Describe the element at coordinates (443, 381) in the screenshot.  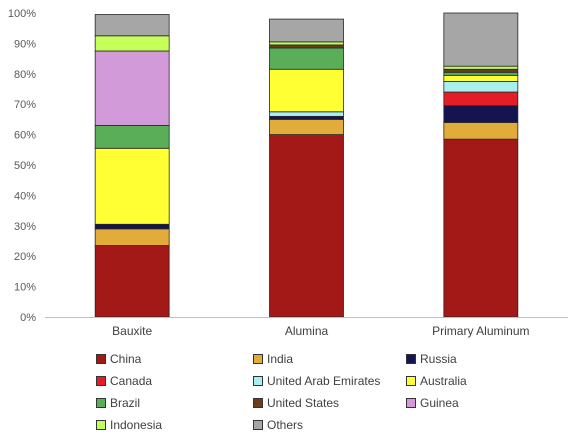
I see `legend-label: Australia` at that location.